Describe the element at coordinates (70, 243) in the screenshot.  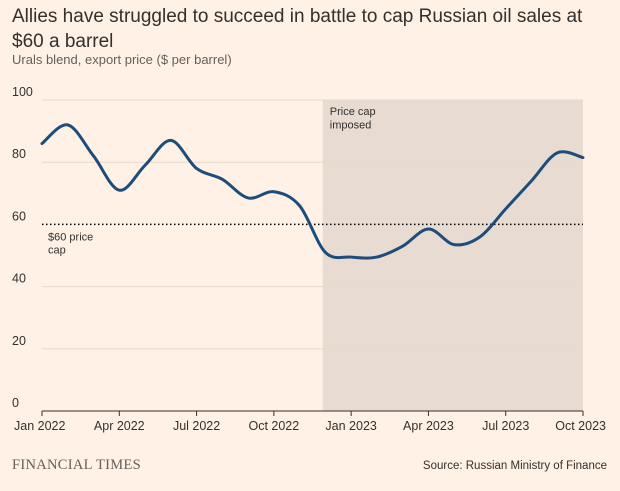
I see `price-cap-reference-label: $60 price cap` at that location.